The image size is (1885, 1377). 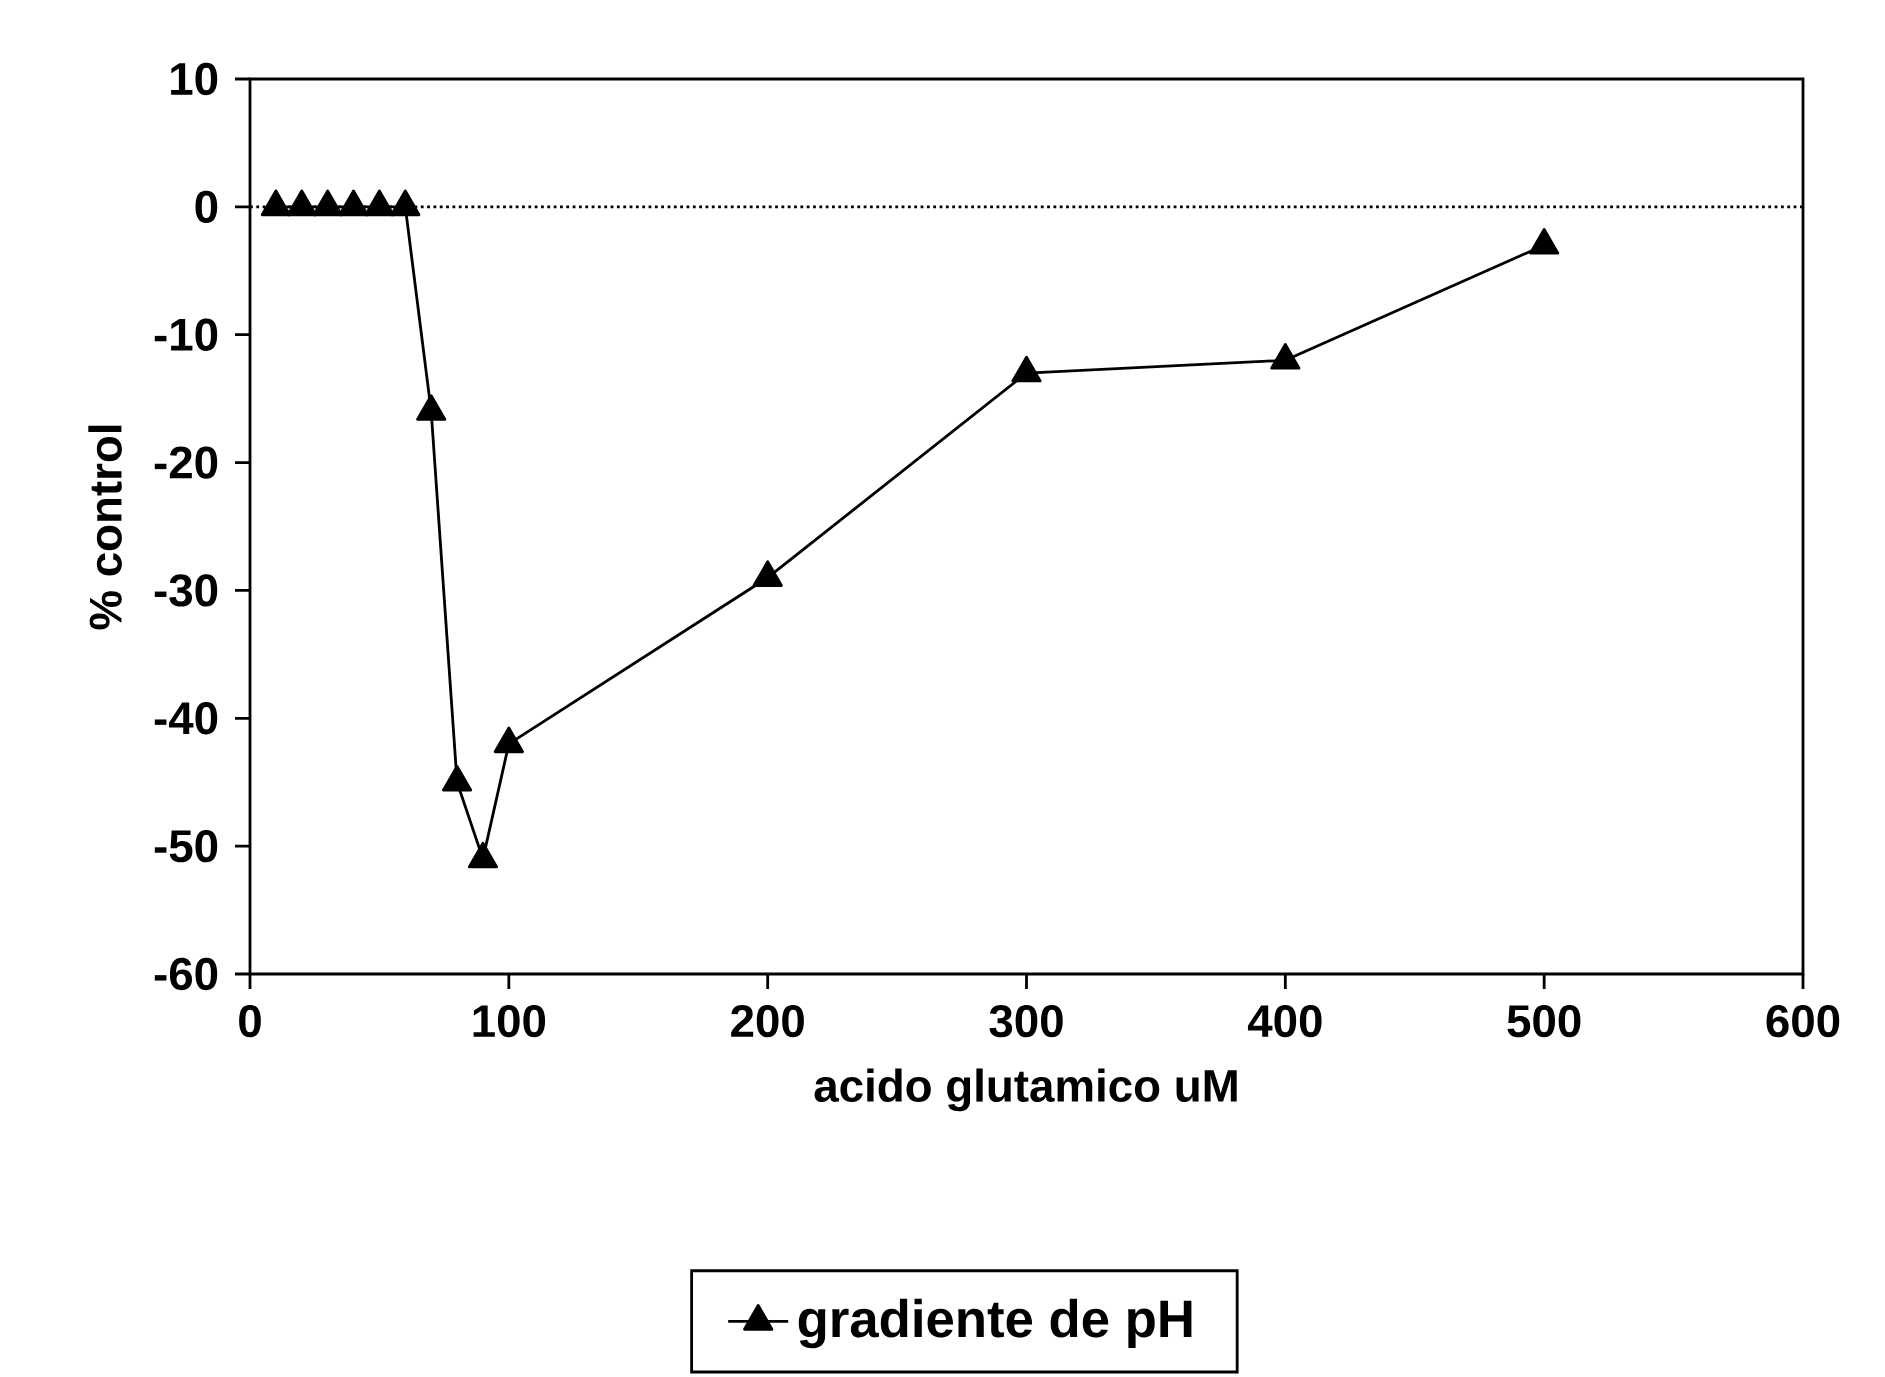 I want to click on y-tick-label: -40, so click(x=186, y=718).